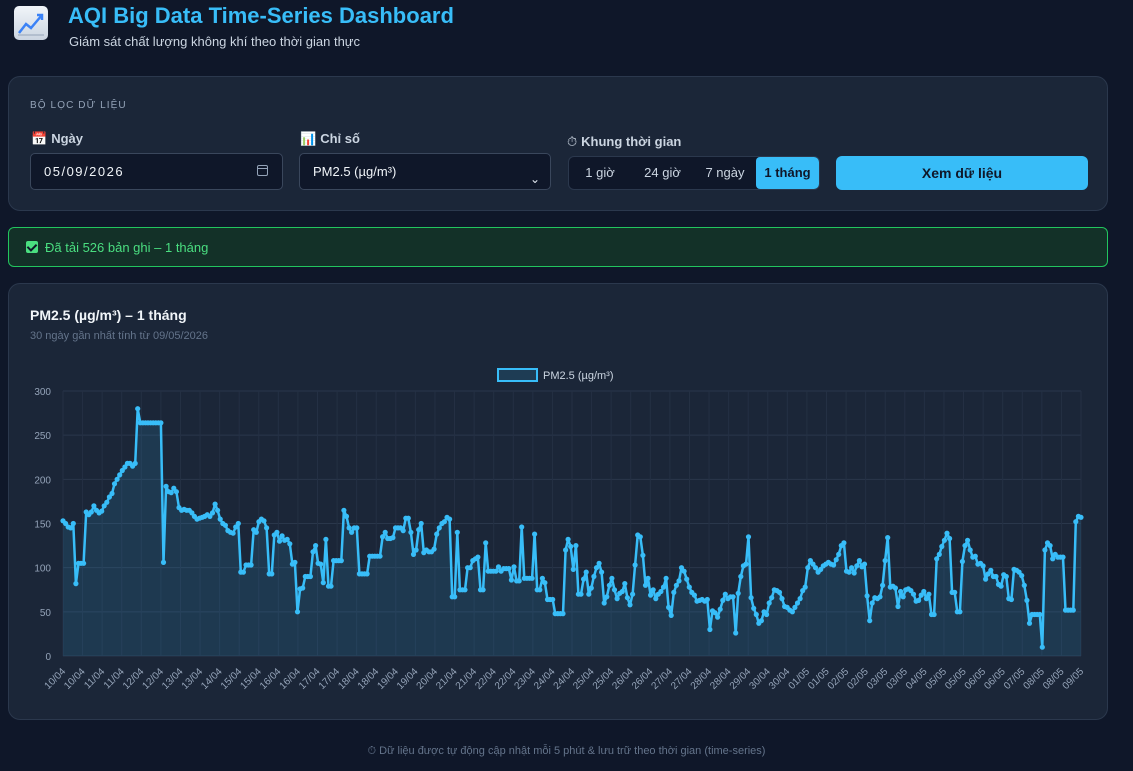 This screenshot has width=1133, height=771. I want to click on chart-line-icon, so click(31, 23).